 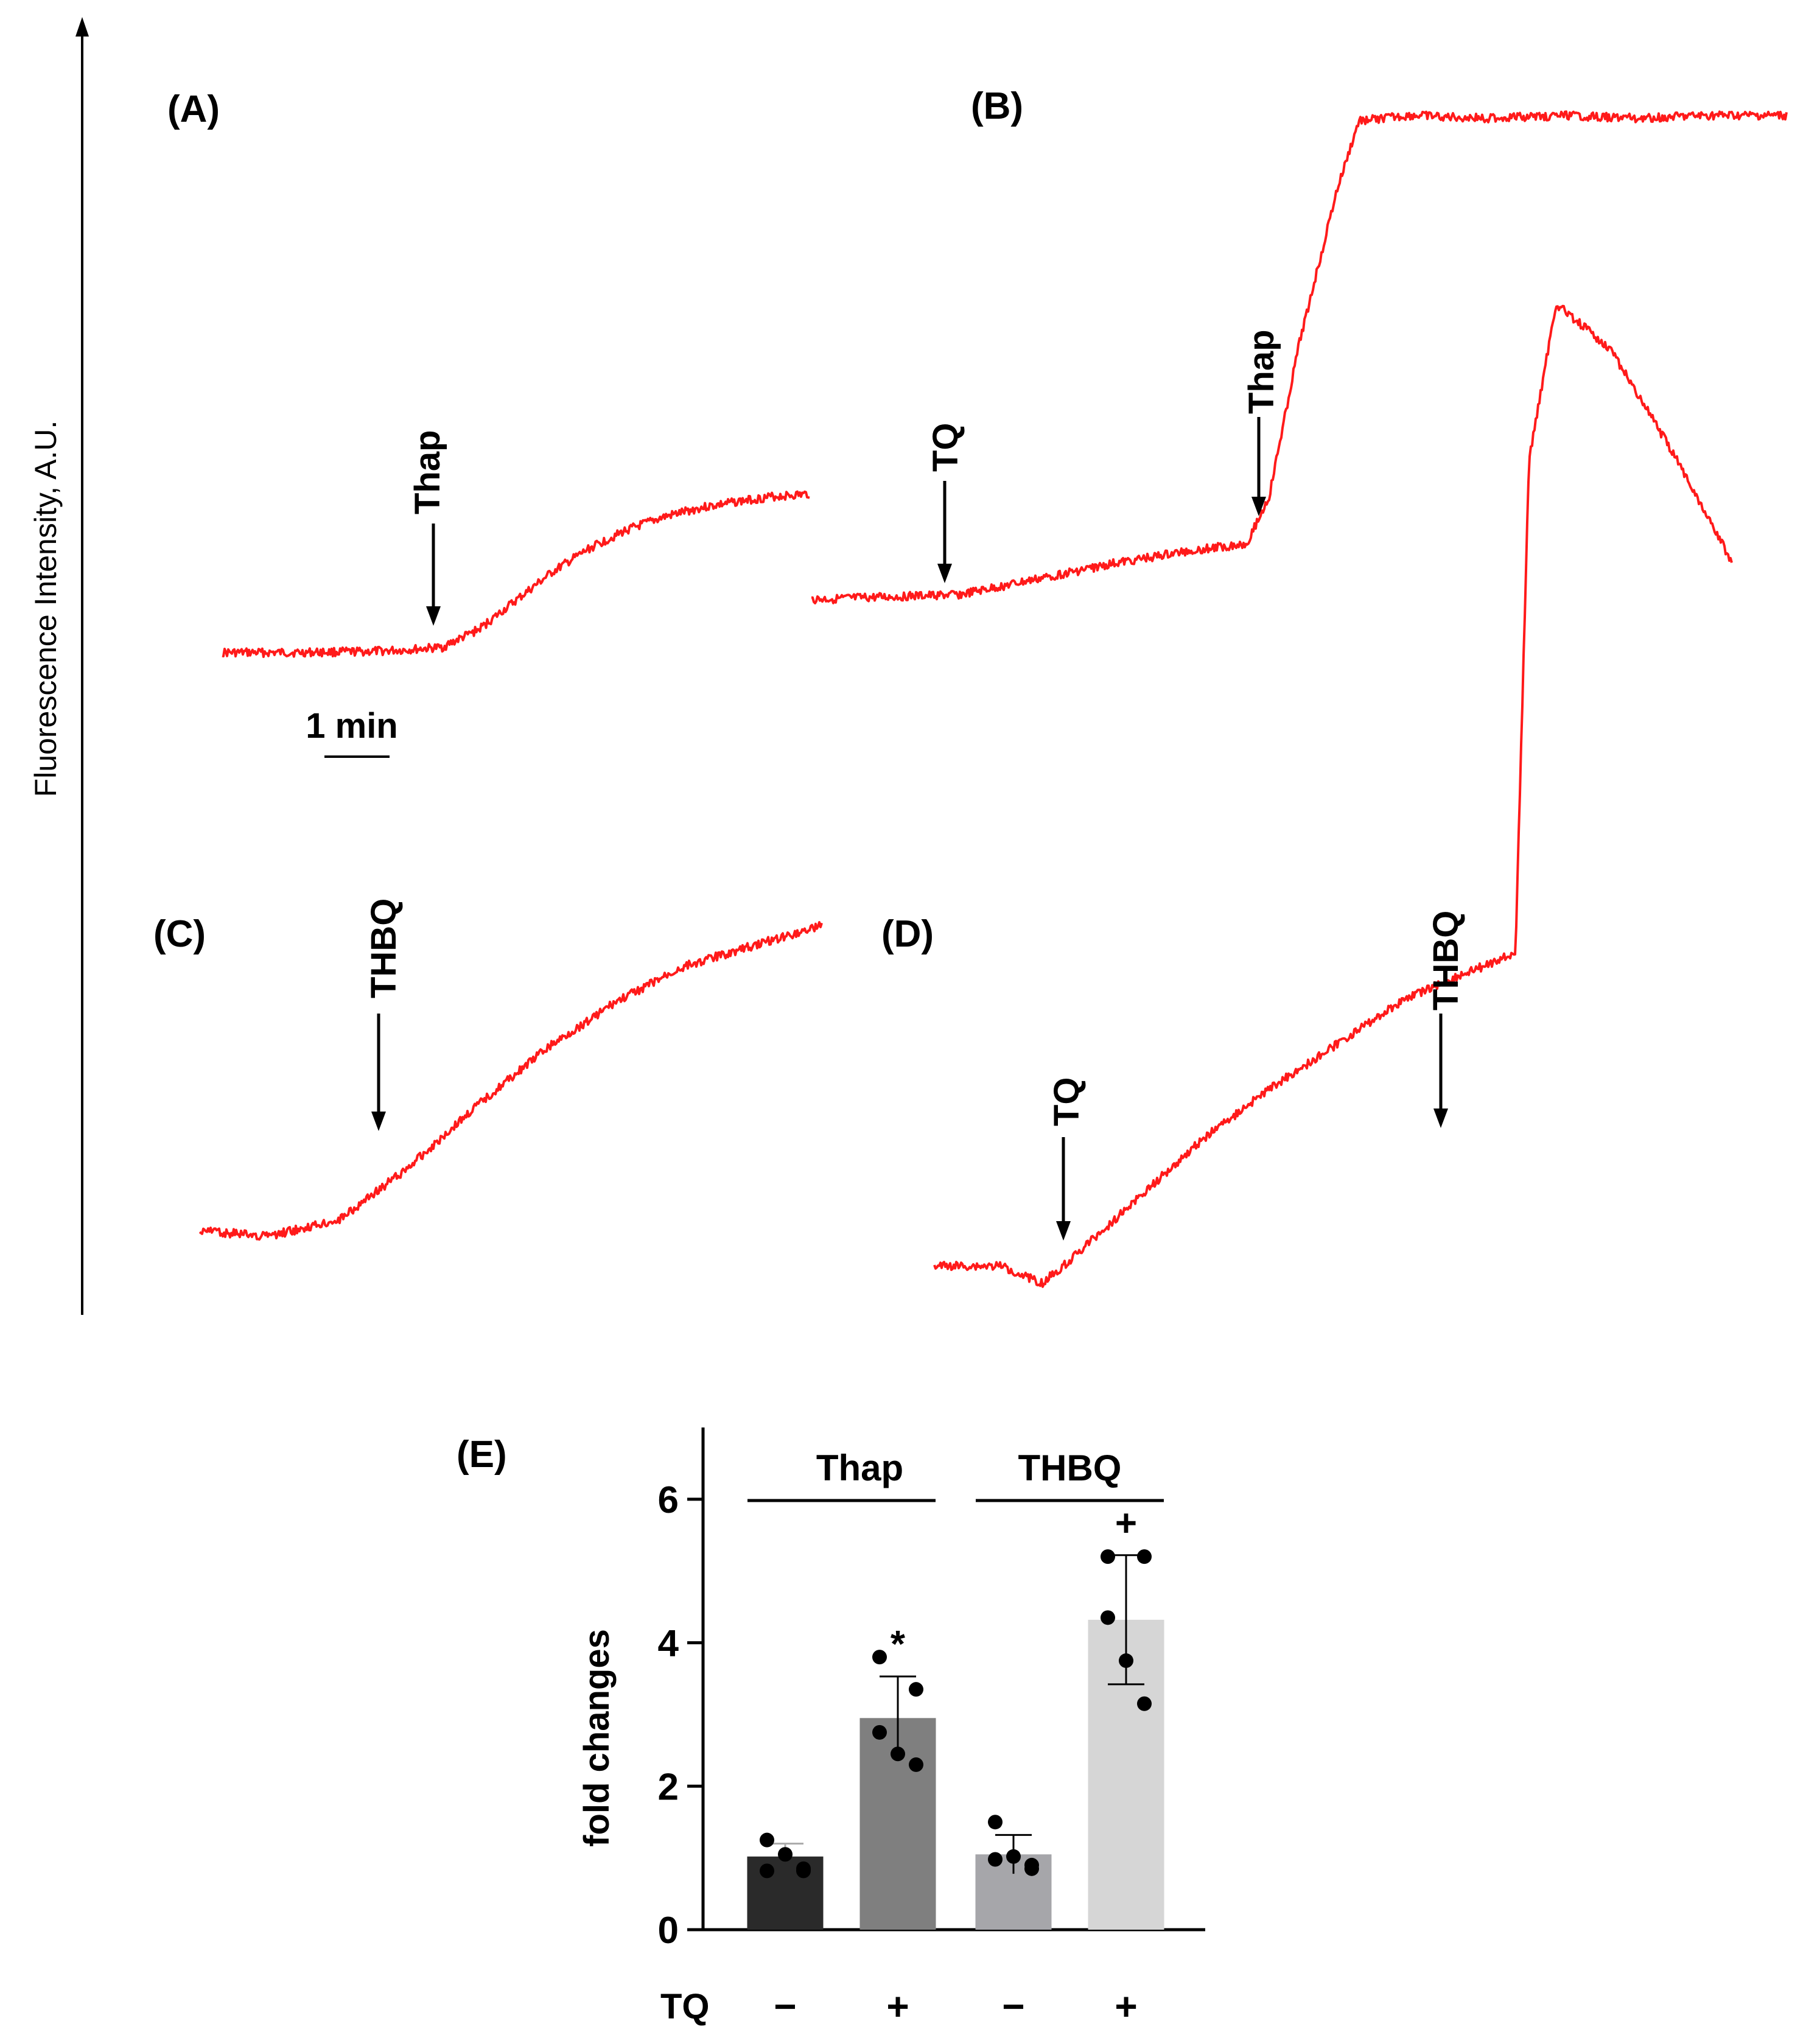 What do you see at coordinates (193, 109) in the screenshot?
I see `panel-a-title: (A)` at bounding box center [193, 109].